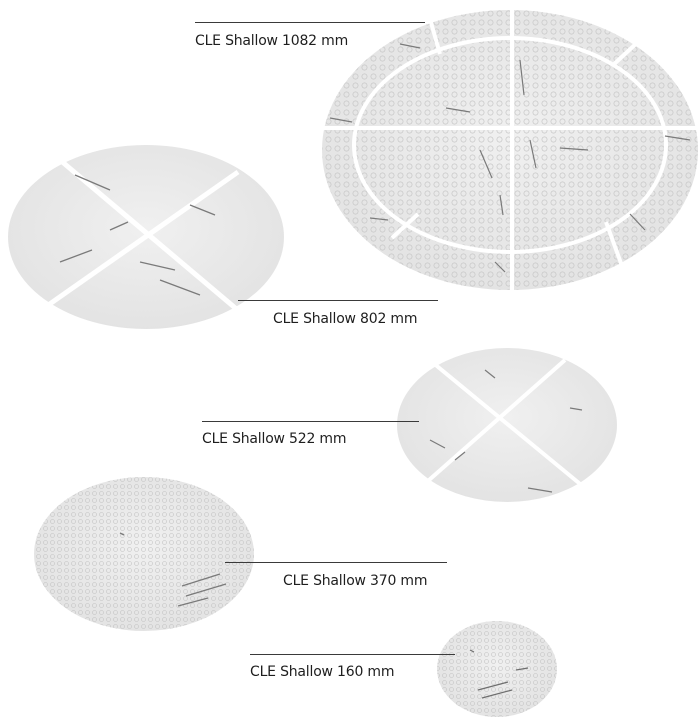  I want to click on label-cle-shallow-802: CLE Shallow 802 mm, so click(345, 319).